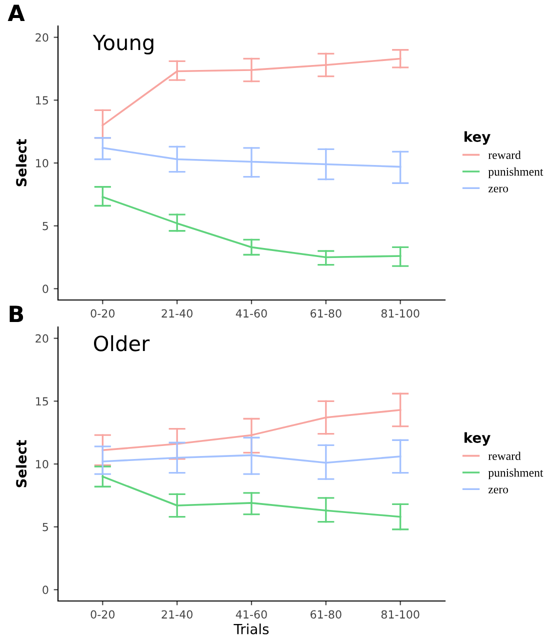  What do you see at coordinates (123, 44) in the screenshot?
I see `chart-title: Young` at bounding box center [123, 44].